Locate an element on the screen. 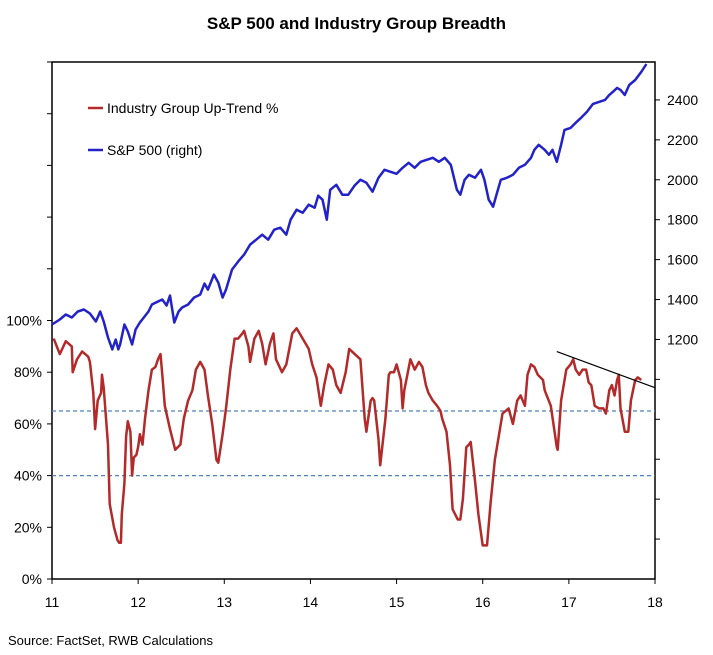  right-axis-tick-label: 2000 is located at coordinates (682, 180).